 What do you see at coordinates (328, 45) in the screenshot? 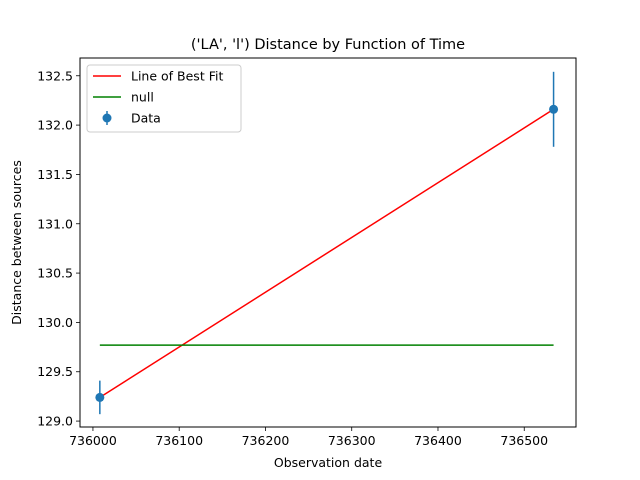
I see `chart-title: ('LA', 'l') Distance by Function of Time` at bounding box center [328, 45].